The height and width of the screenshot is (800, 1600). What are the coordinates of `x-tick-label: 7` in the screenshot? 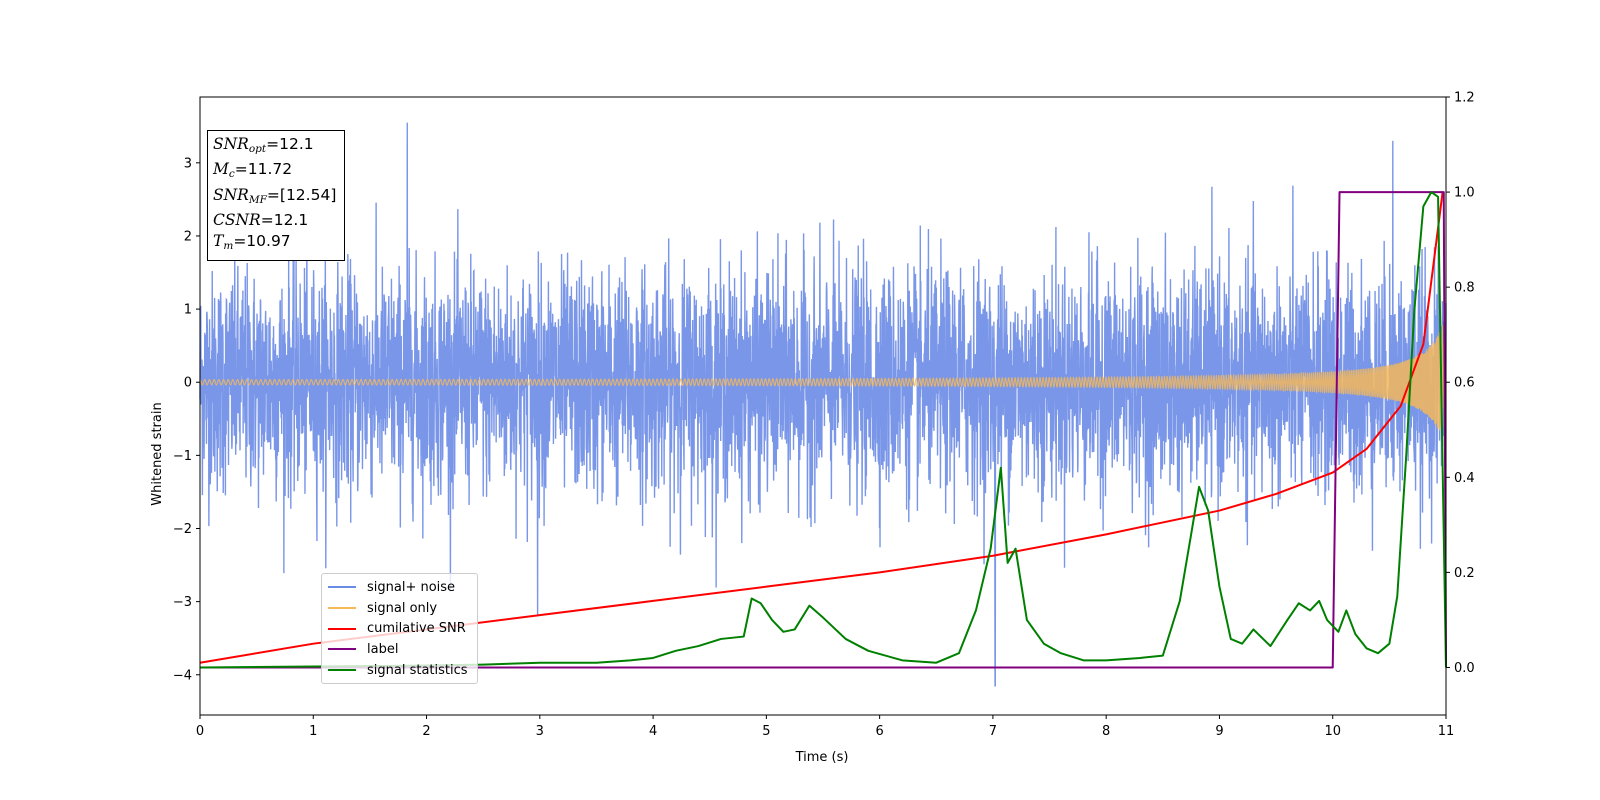 It's located at (993, 731).